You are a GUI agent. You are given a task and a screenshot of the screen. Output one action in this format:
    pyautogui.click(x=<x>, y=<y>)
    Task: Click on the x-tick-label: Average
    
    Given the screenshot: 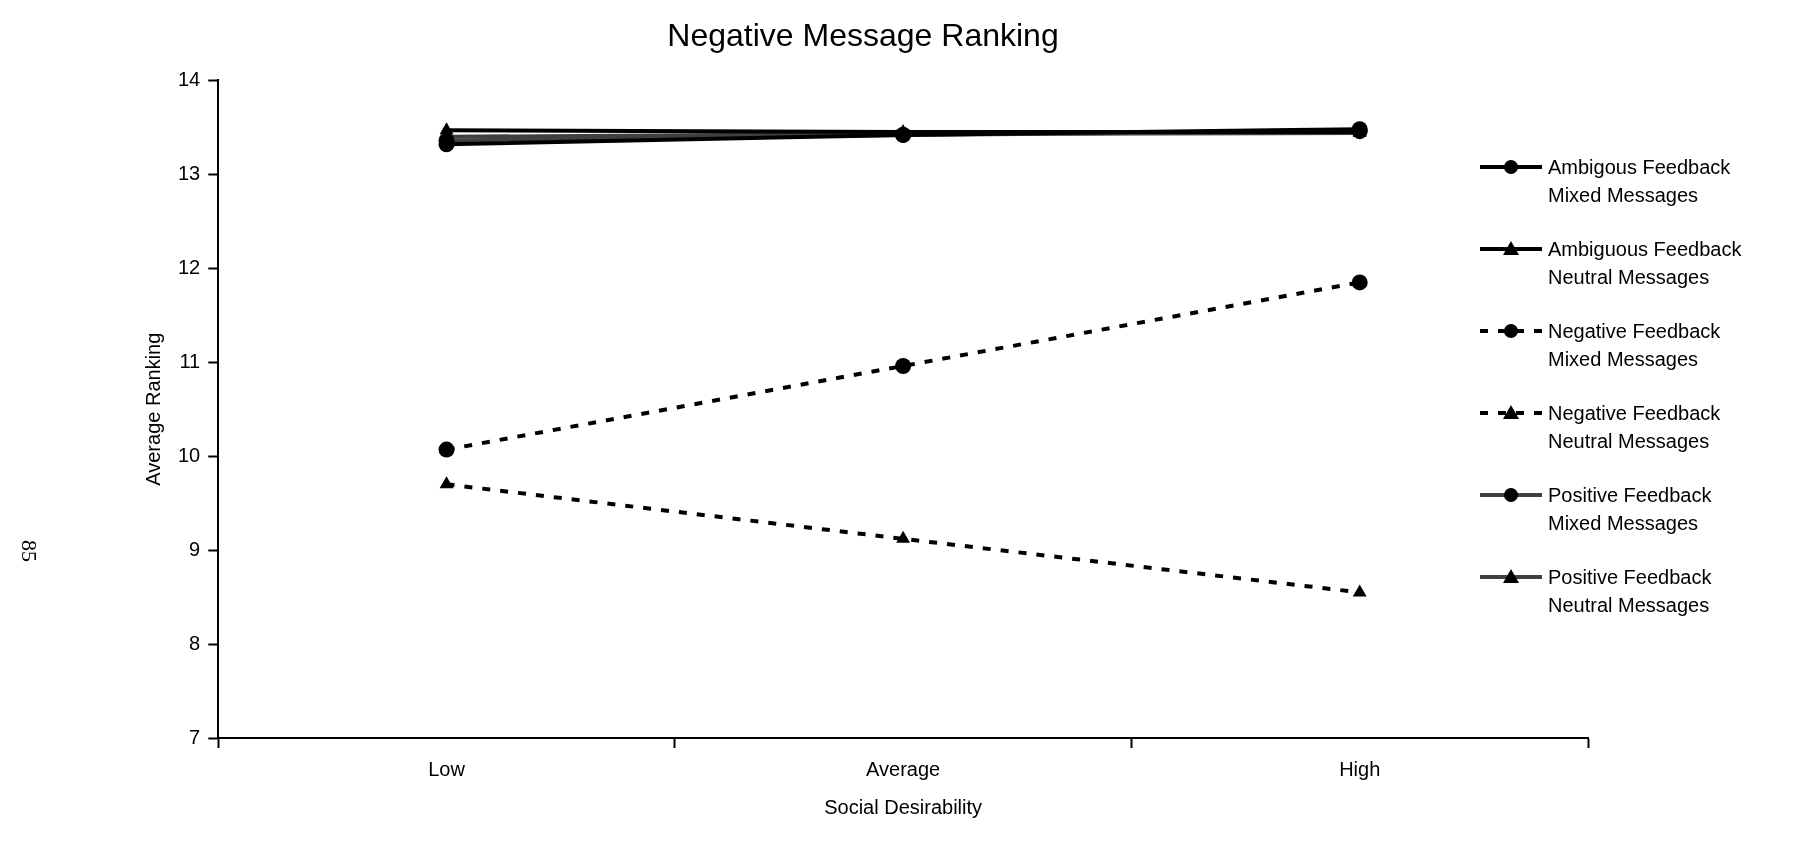 What is the action you would take?
    pyautogui.click(x=903, y=768)
    